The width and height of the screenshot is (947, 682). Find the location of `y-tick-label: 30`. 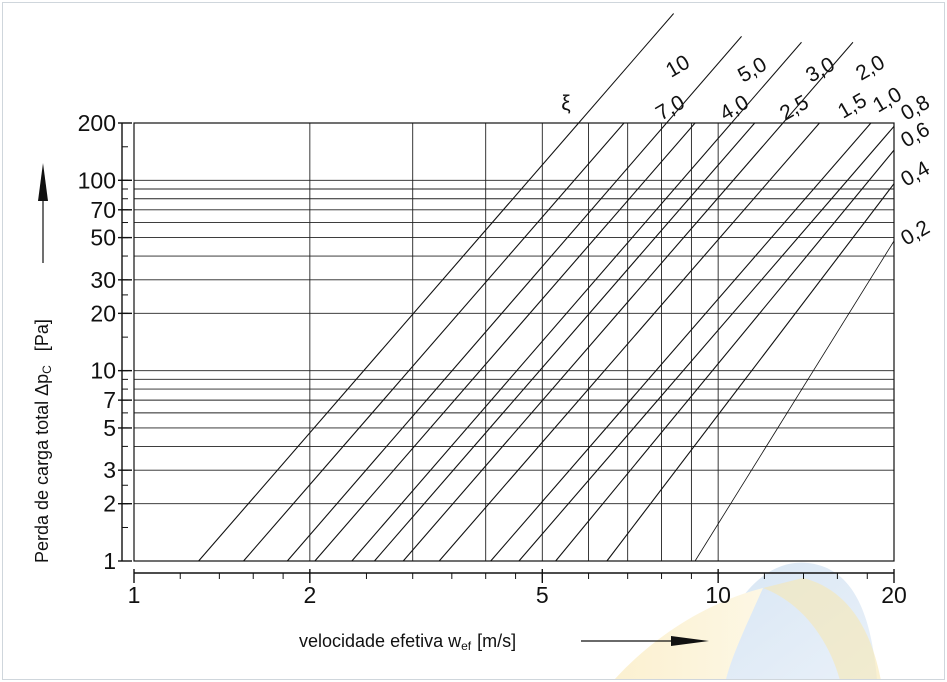

y-tick-label: 30 is located at coordinates (103, 280).